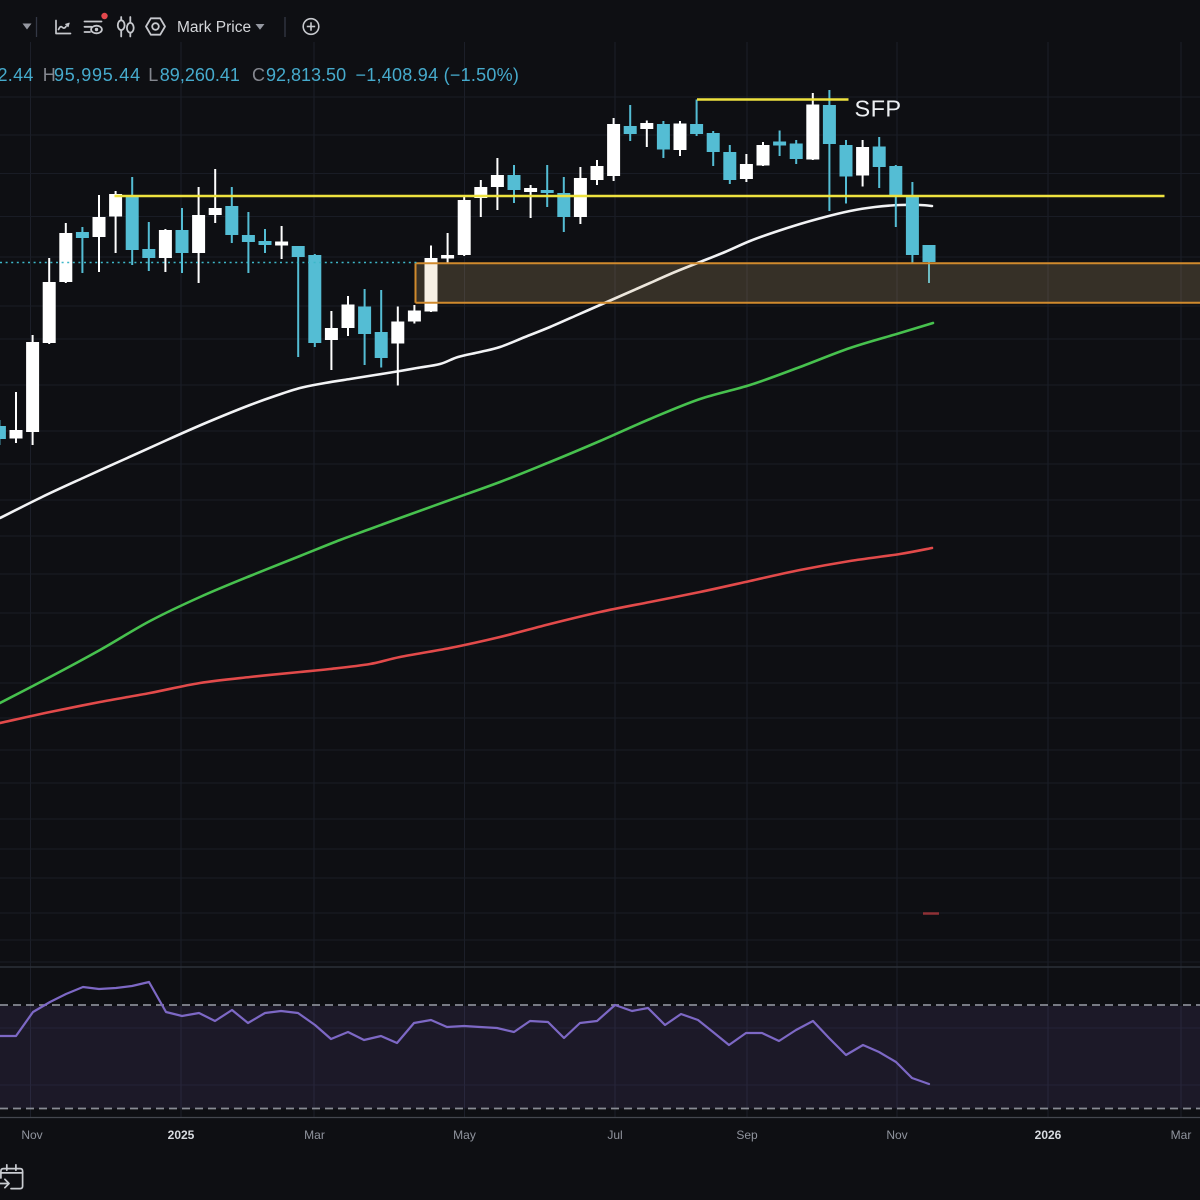 Image resolution: width=1200 pixels, height=1200 pixels. What do you see at coordinates (438, 75) in the screenshot?
I see `svg-text: −1,408.94 (−1.50%)` at bounding box center [438, 75].